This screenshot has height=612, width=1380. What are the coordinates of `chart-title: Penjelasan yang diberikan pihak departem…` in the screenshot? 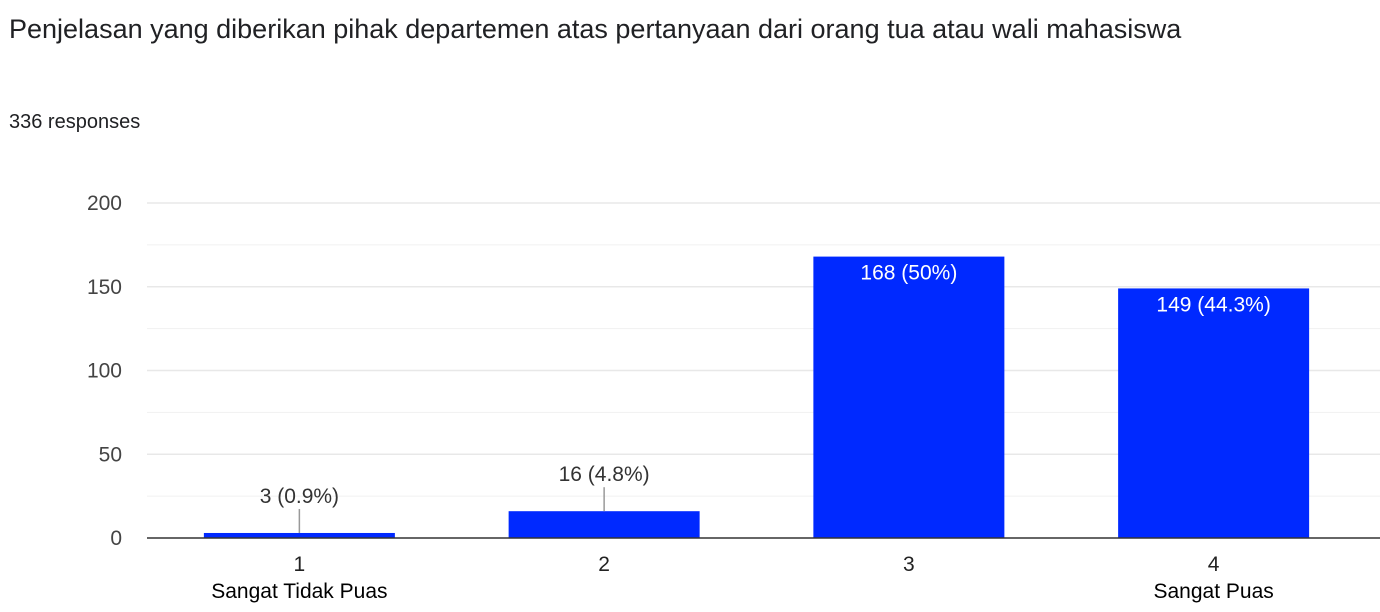 It's located at (595, 29).